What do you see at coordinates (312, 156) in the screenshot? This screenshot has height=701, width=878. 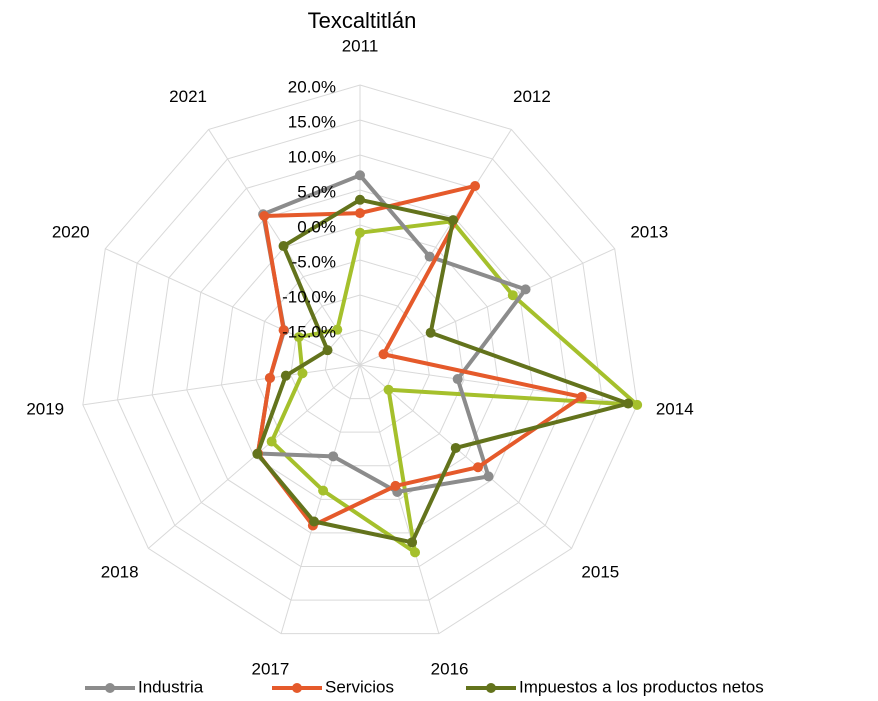 I see `tick-label: 10.0%` at bounding box center [312, 156].